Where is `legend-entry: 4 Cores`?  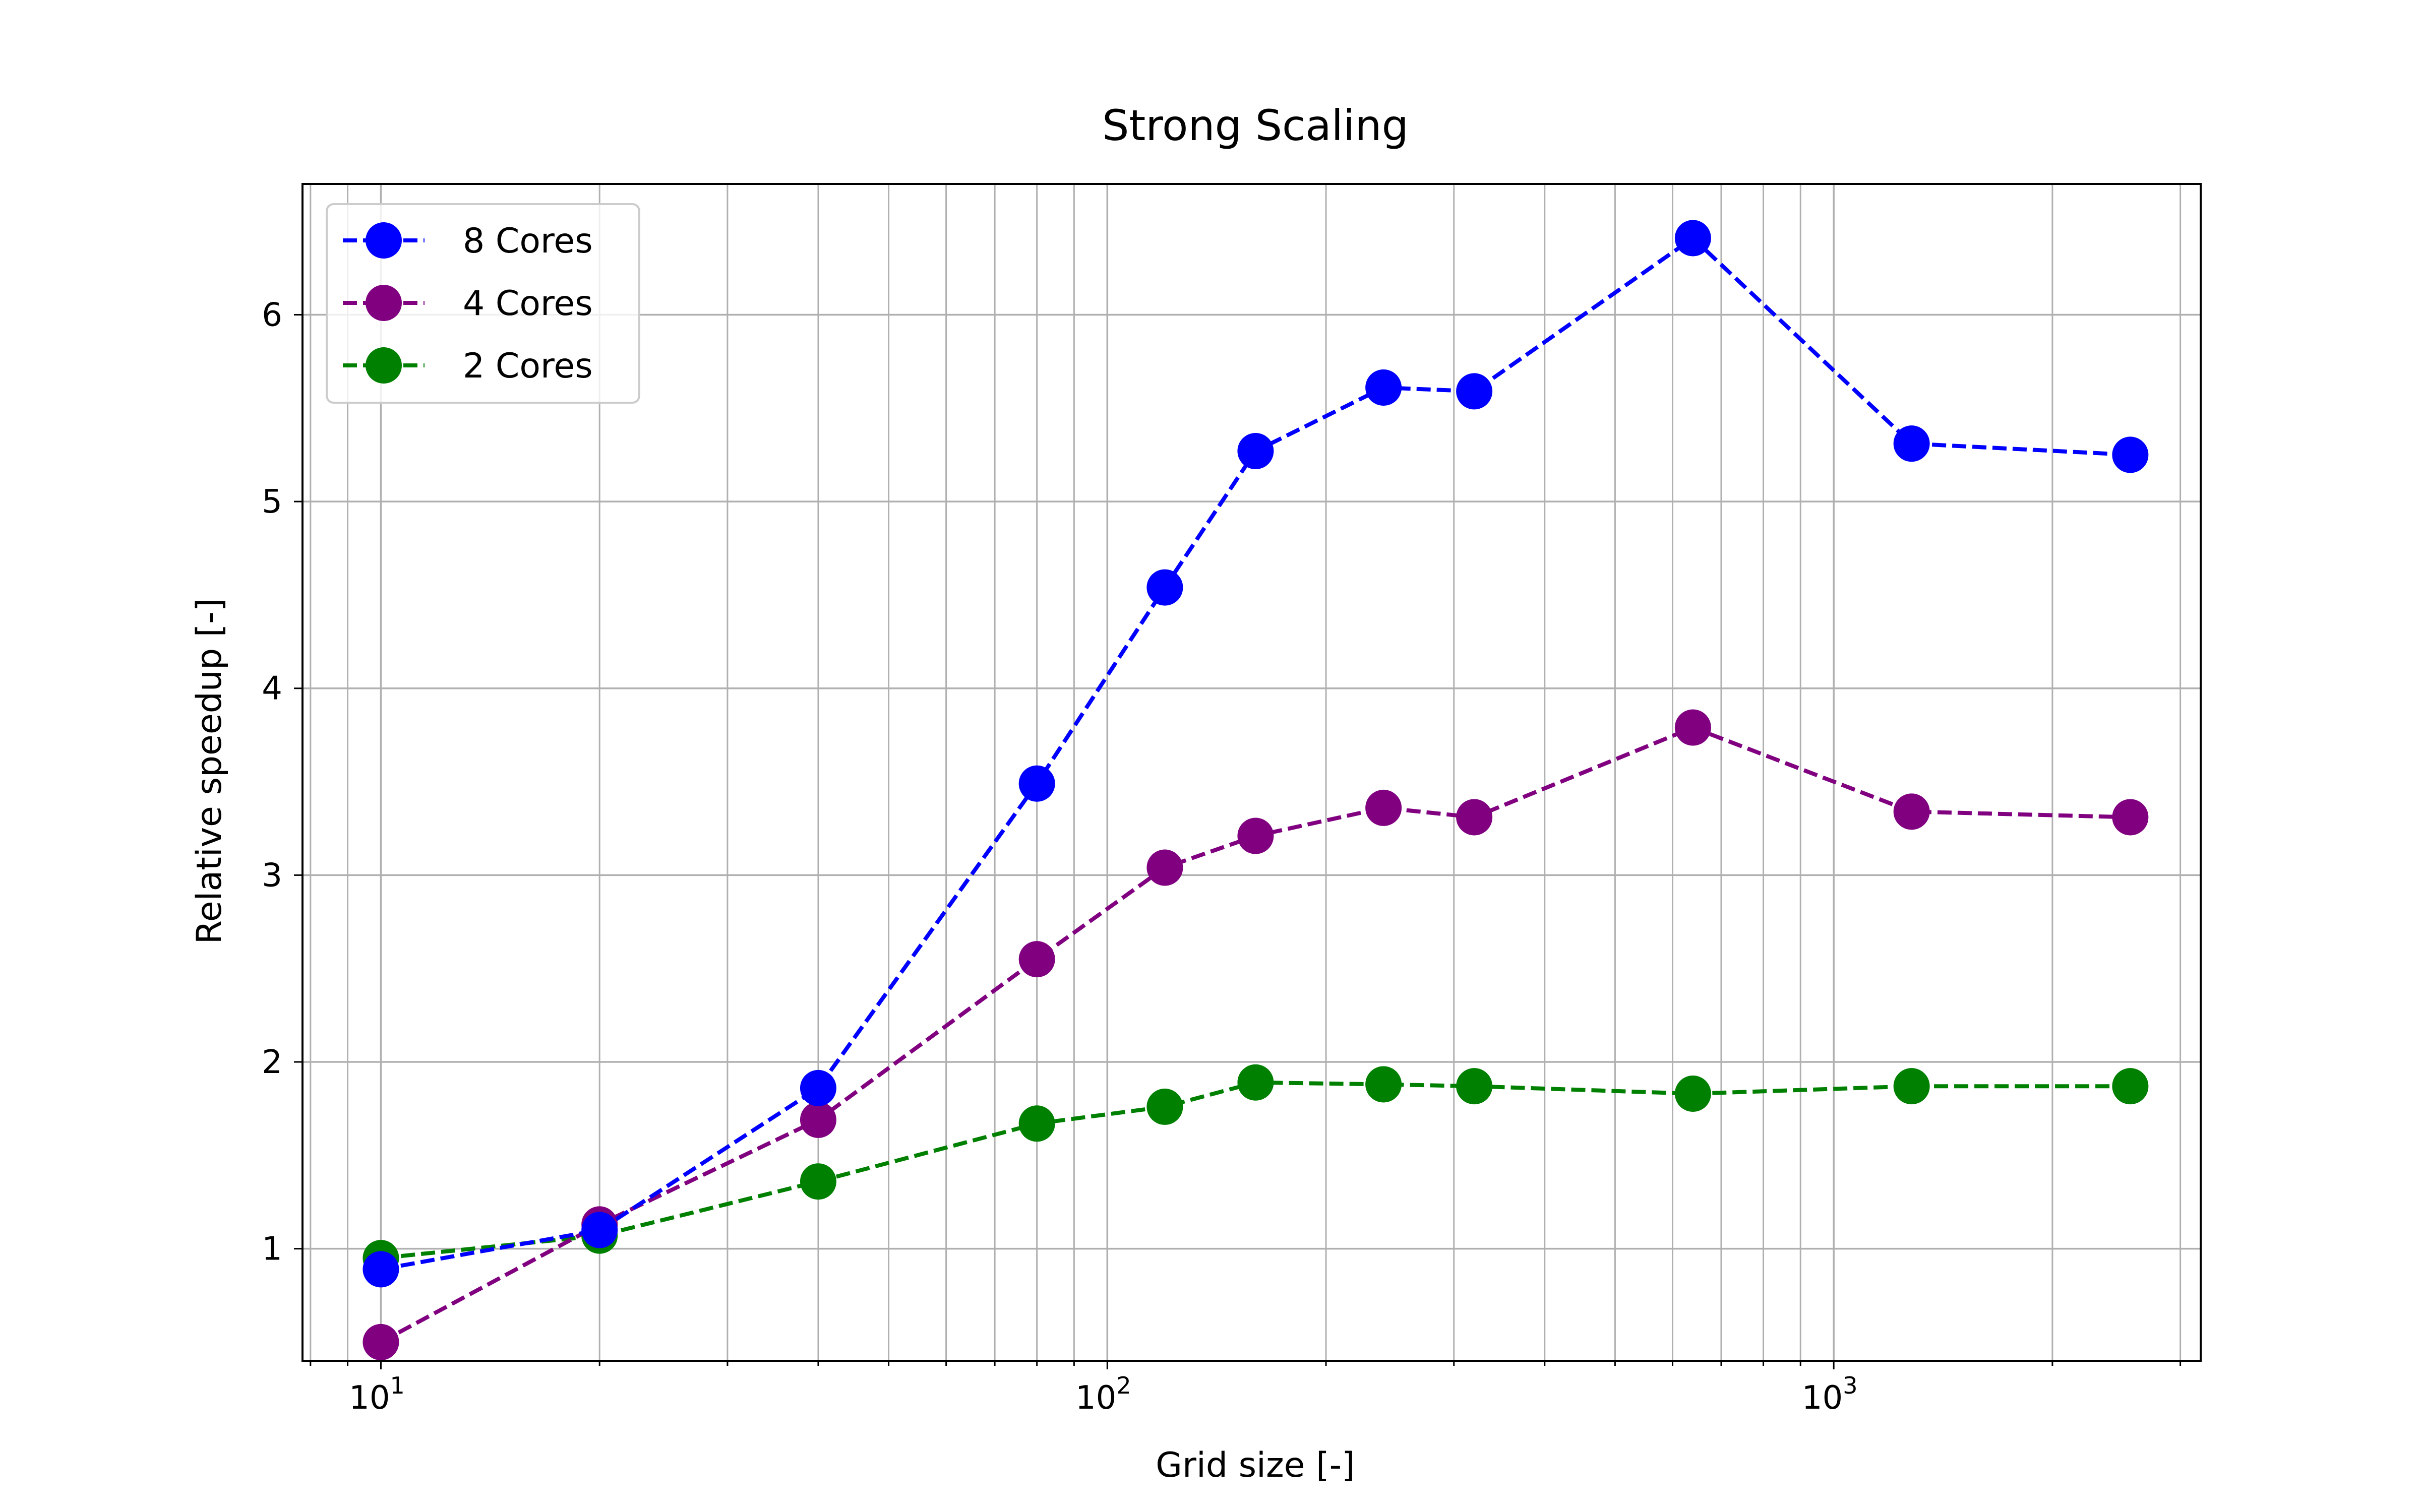 legend-entry: 4 Cores is located at coordinates (468, 304).